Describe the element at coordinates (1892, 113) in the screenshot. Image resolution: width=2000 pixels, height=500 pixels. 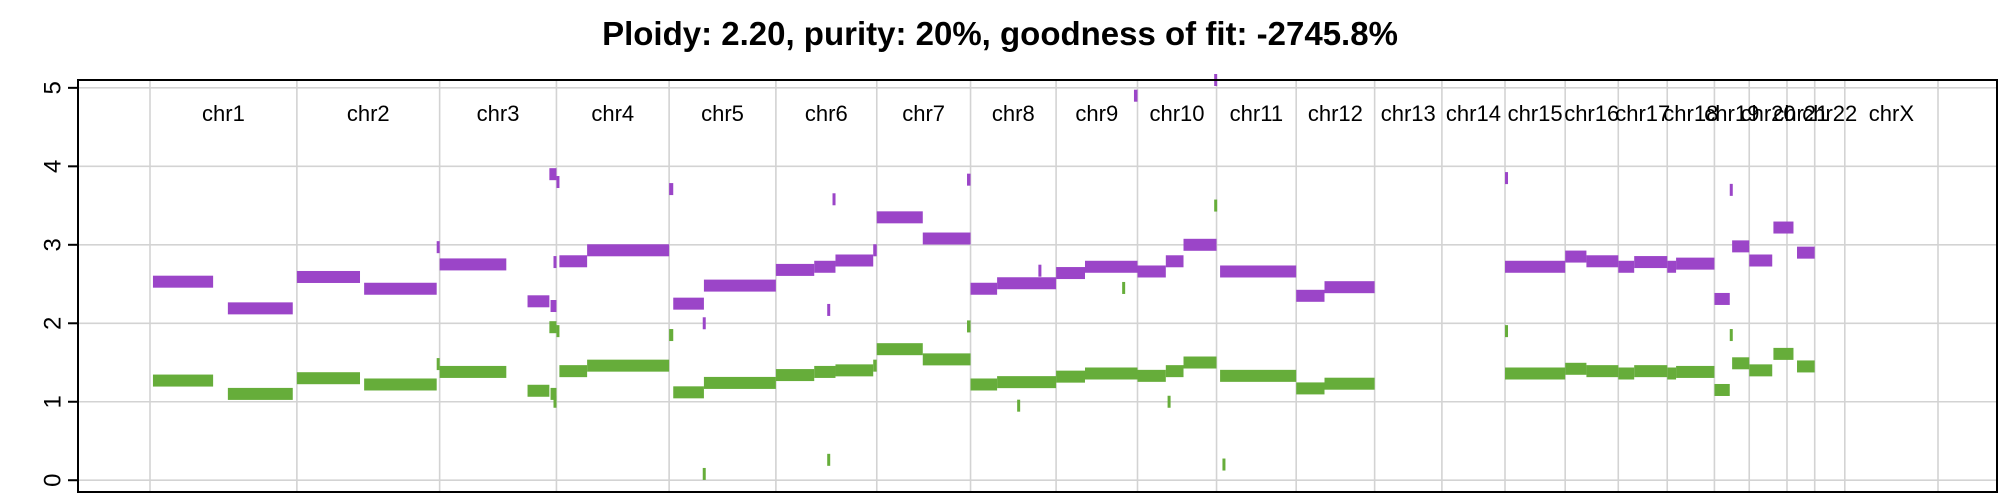
I see `chromosome-label: chrX` at that location.